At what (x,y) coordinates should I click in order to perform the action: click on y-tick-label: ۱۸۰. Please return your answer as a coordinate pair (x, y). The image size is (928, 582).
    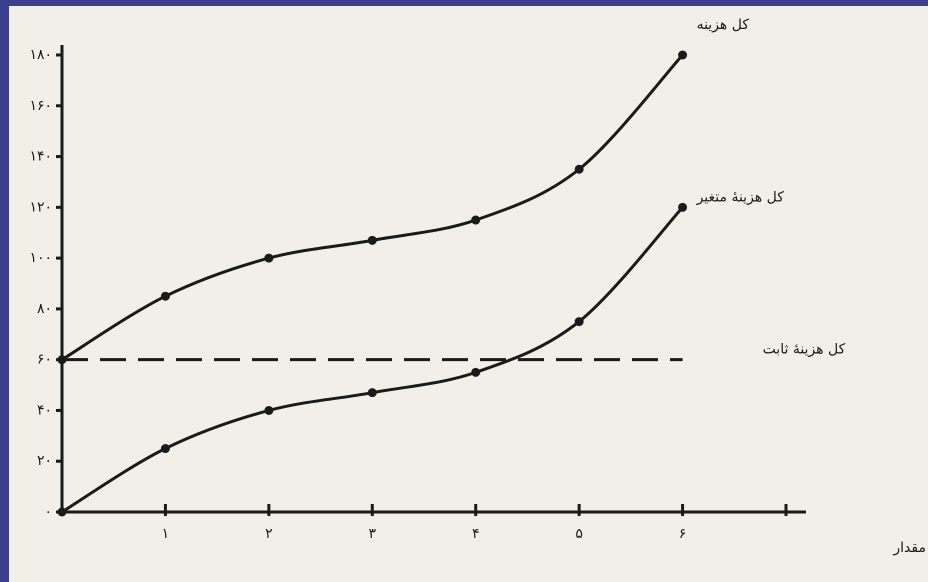
    Looking at the image, I should click on (40, 55).